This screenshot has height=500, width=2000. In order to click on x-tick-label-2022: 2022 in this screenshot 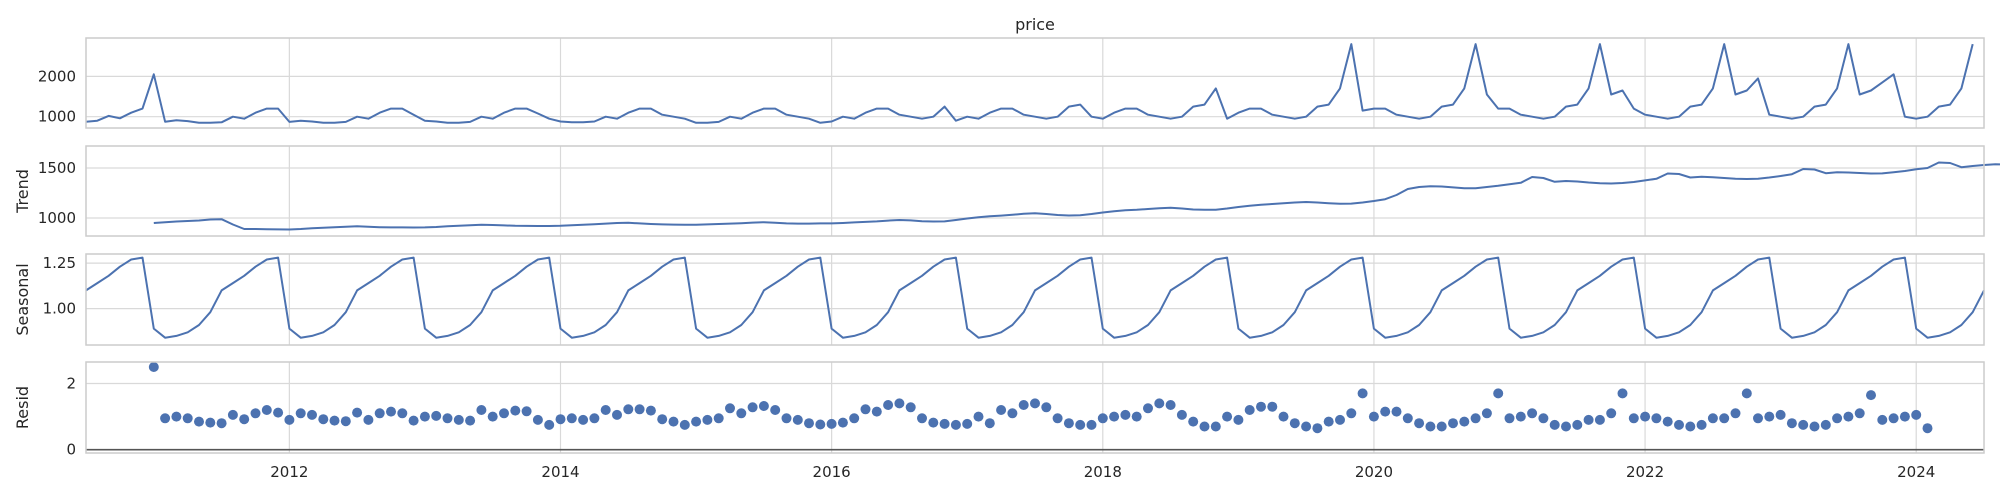, I will do `click(1645, 472)`.